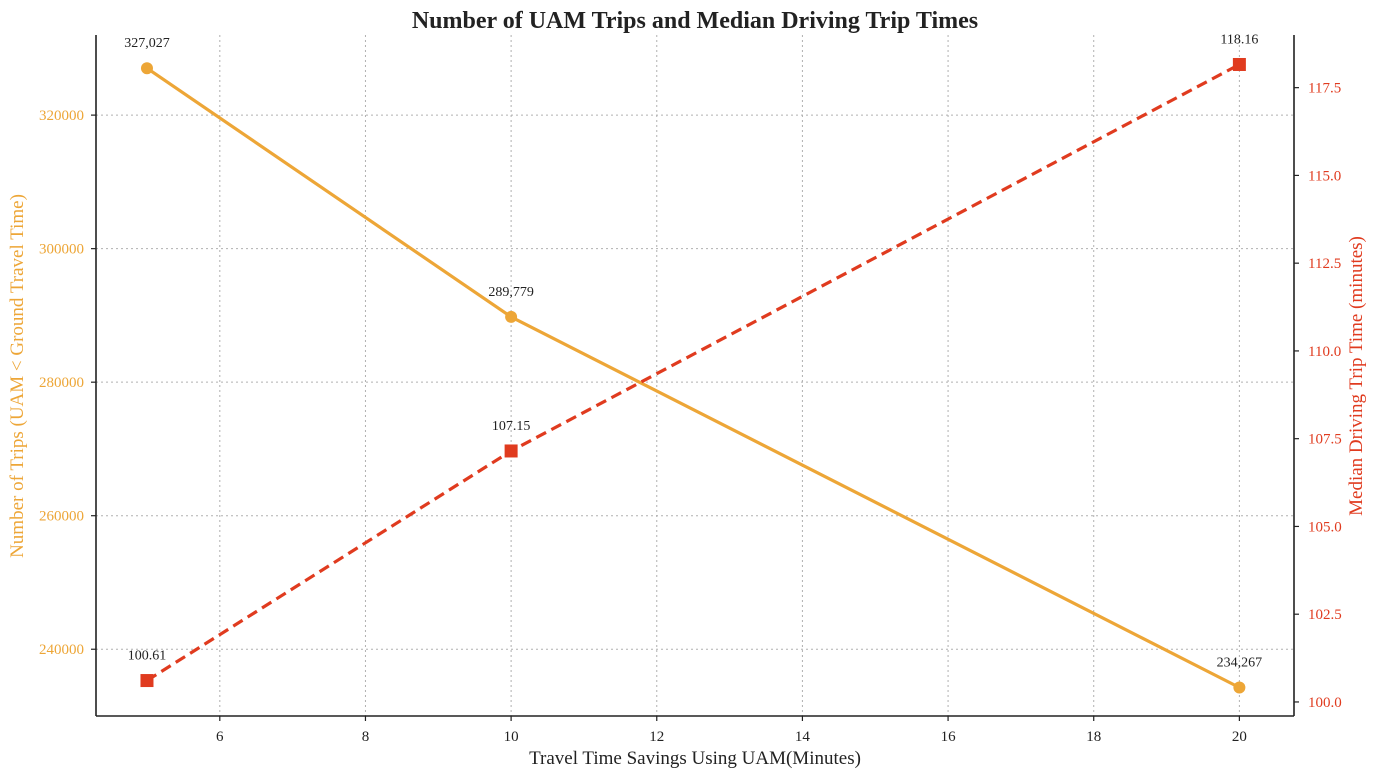 The image size is (1378, 778). What do you see at coordinates (695, 758) in the screenshot?
I see `x-axis-label: Travel Time Savings Using UAM(Minutes)` at bounding box center [695, 758].